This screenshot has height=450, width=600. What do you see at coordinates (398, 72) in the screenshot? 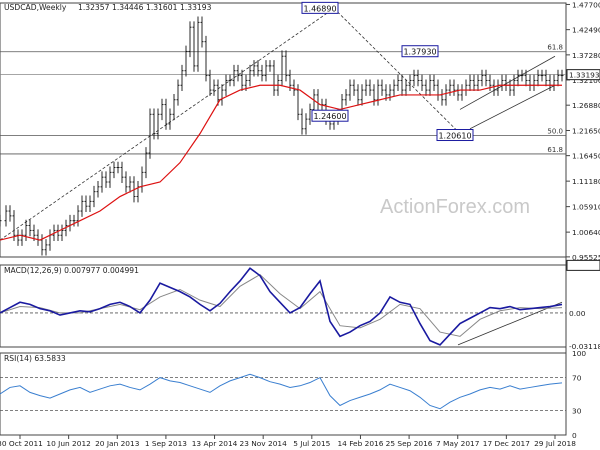
I see `trendline-fall` at bounding box center [398, 72].